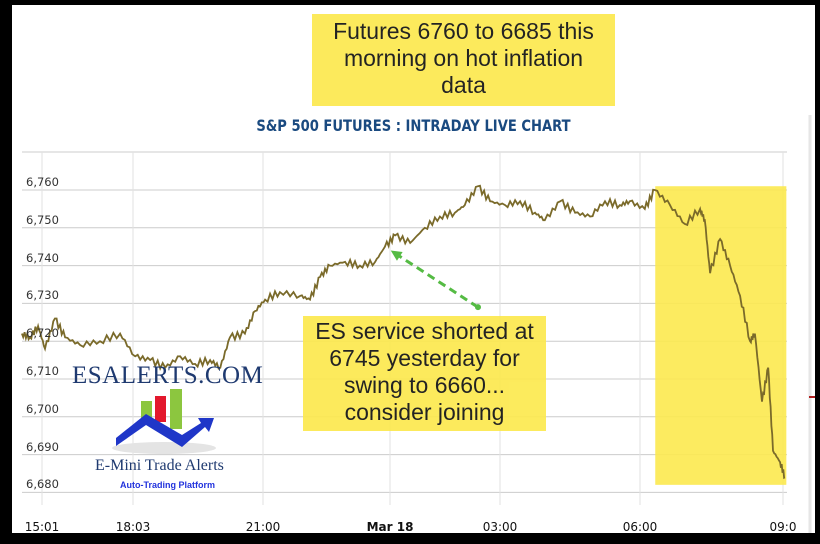 The width and height of the screenshot is (820, 544). I want to click on y-tick-label: 6,720, so click(42, 333).